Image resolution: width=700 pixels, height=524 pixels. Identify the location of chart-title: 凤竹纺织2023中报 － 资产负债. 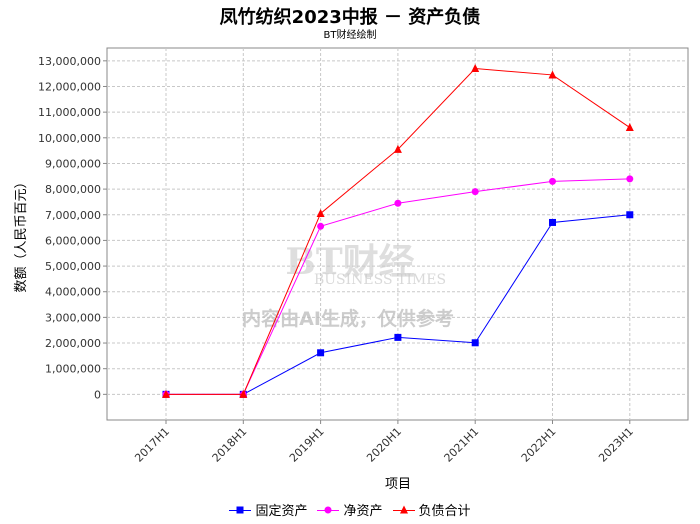
(350, 17).